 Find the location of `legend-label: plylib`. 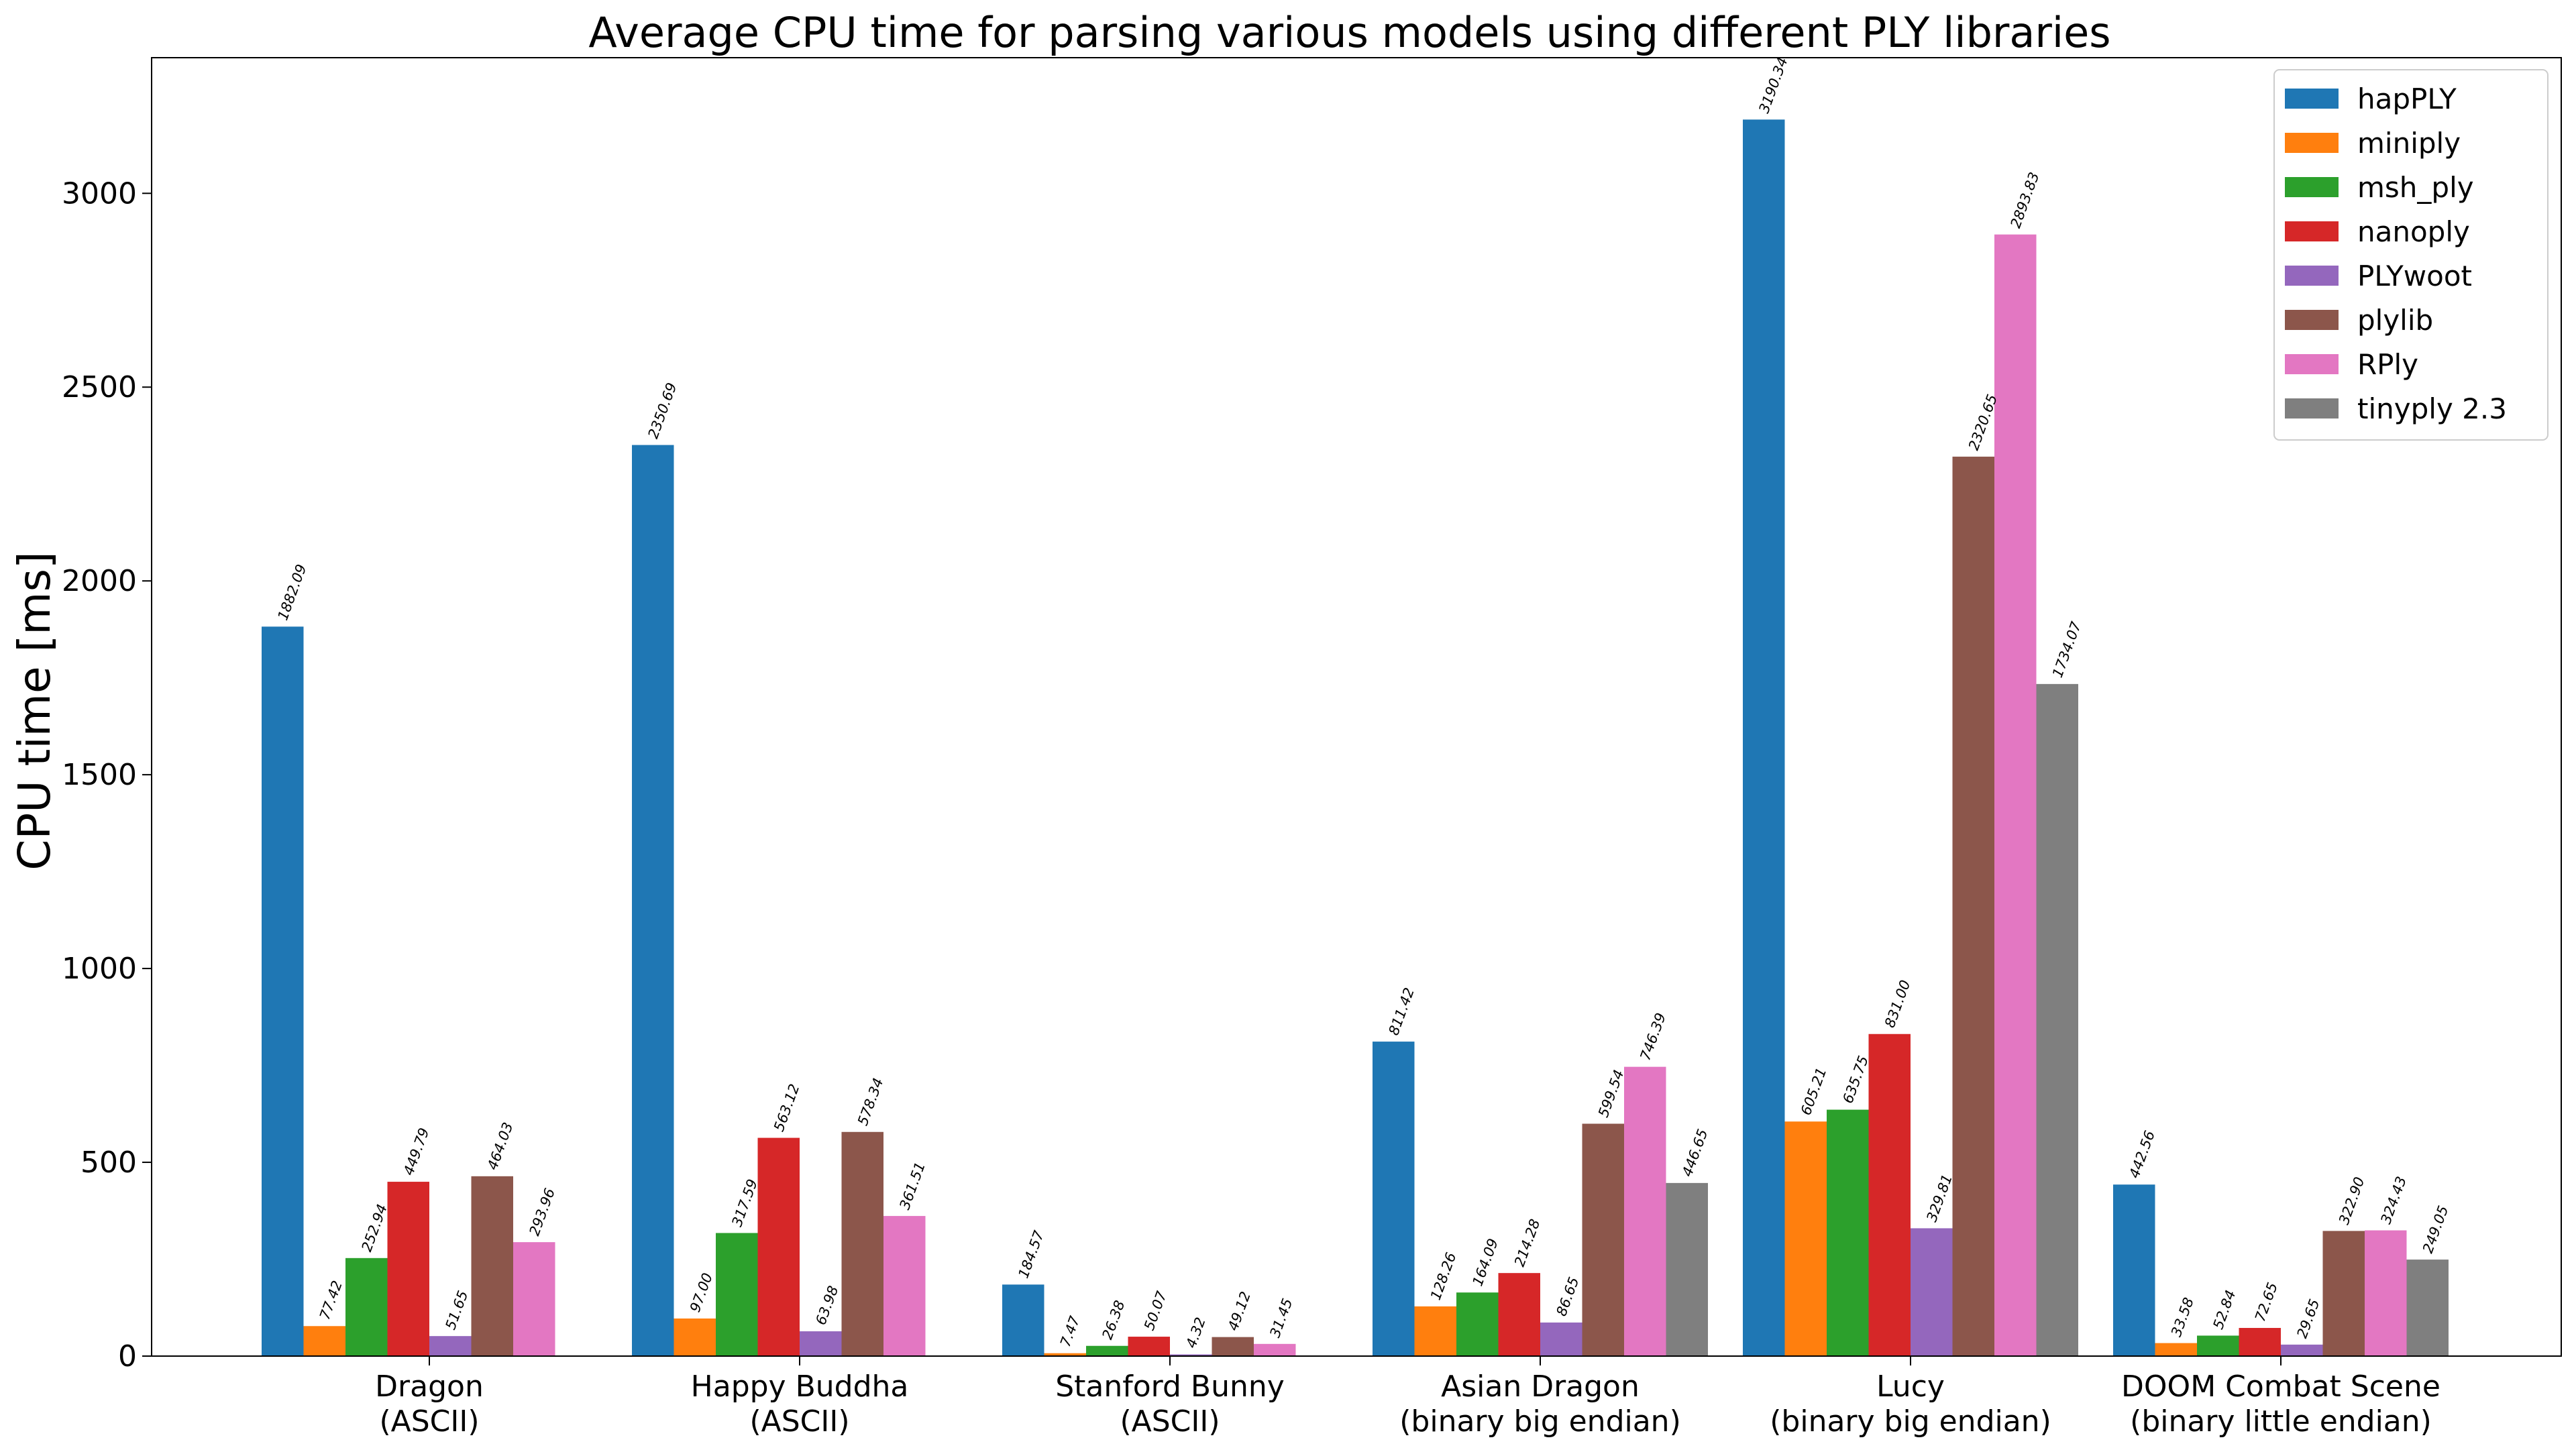

legend-label: plylib is located at coordinates (2395, 320).